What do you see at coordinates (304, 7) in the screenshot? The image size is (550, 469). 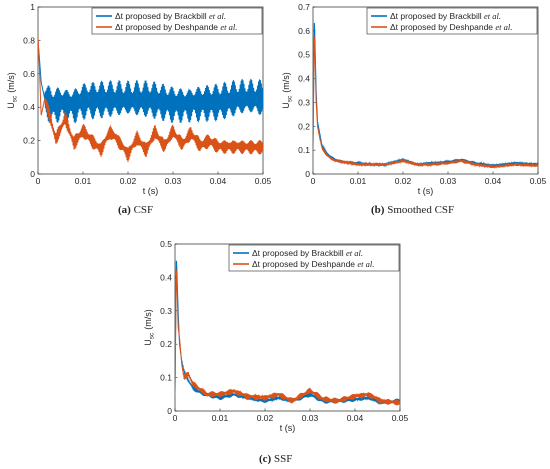 I see `y-tick-label: 0.7` at bounding box center [304, 7].